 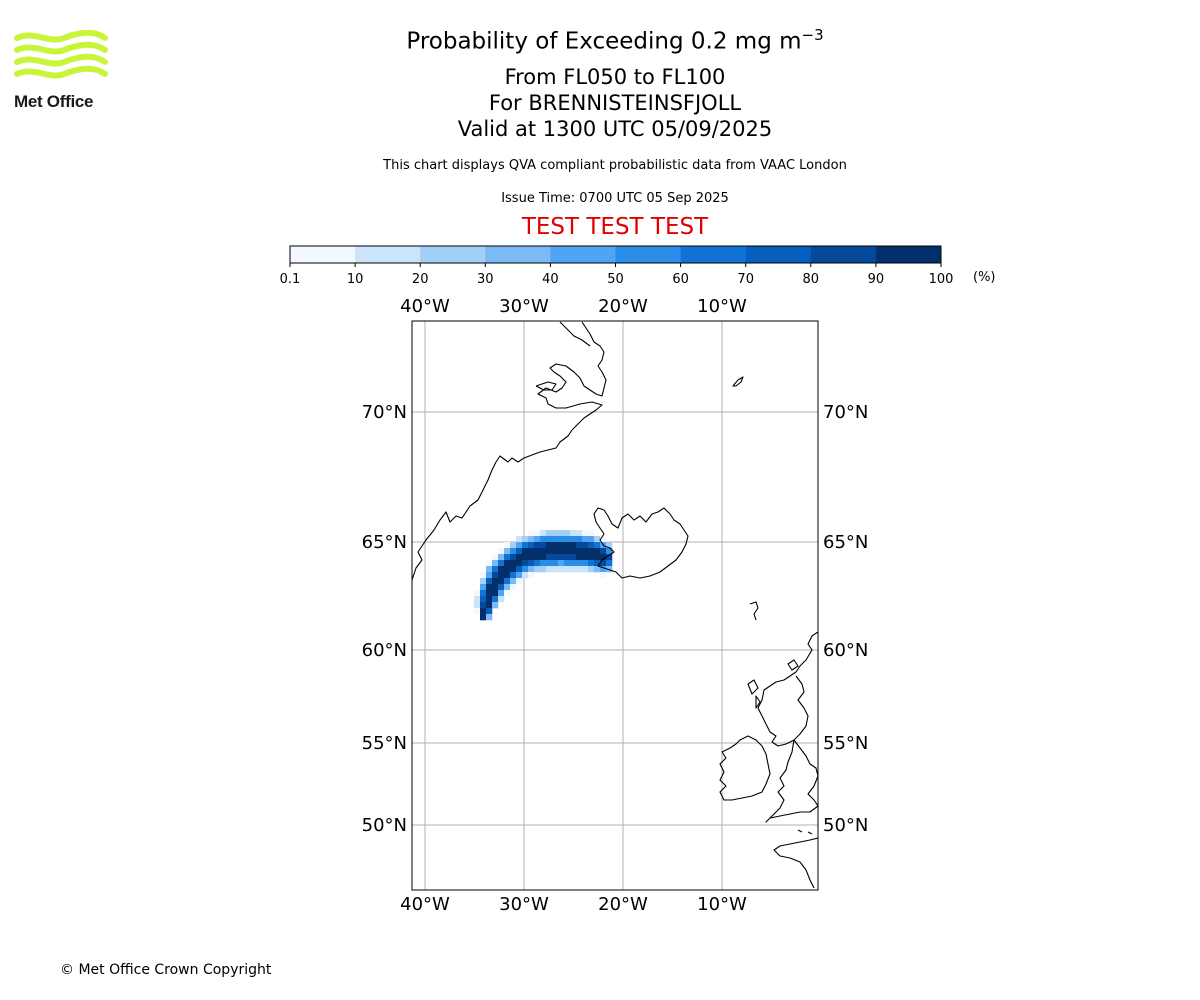 I want to click on scotland-islands, so click(x=773, y=684).